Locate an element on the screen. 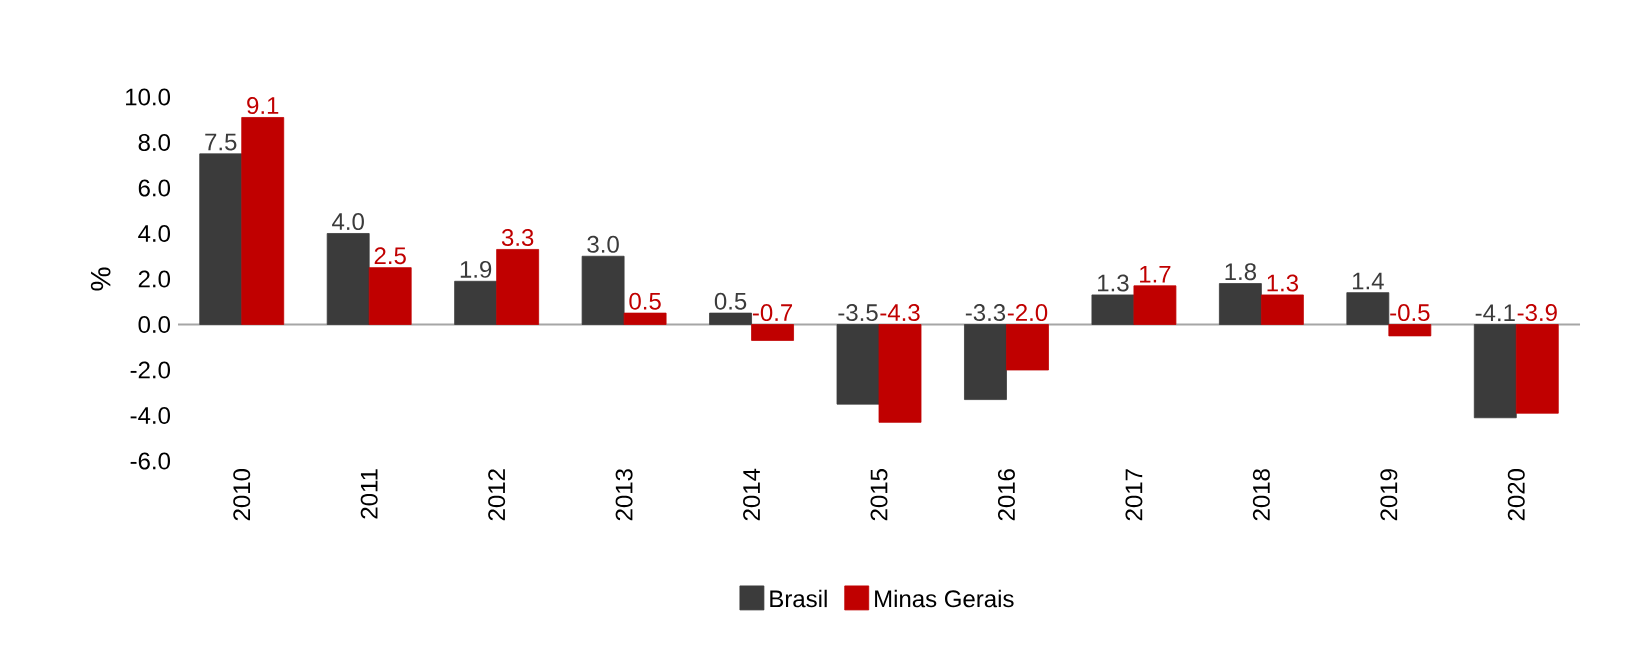  legend-label: Brasil is located at coordinates (798, 598).